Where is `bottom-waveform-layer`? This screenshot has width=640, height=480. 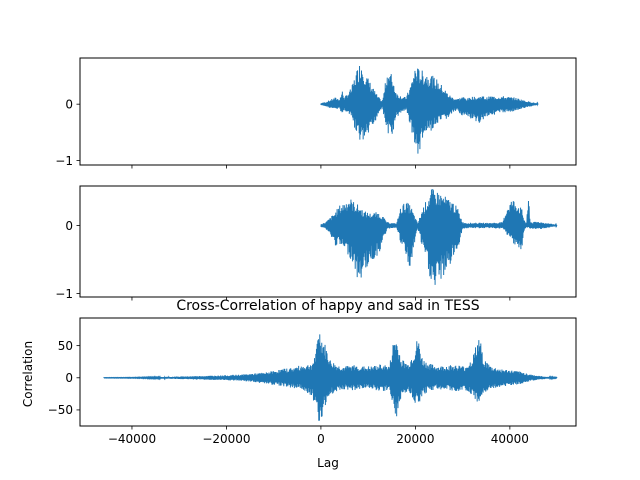 bottom-waveform-layer is located at coordinates (330, 377).